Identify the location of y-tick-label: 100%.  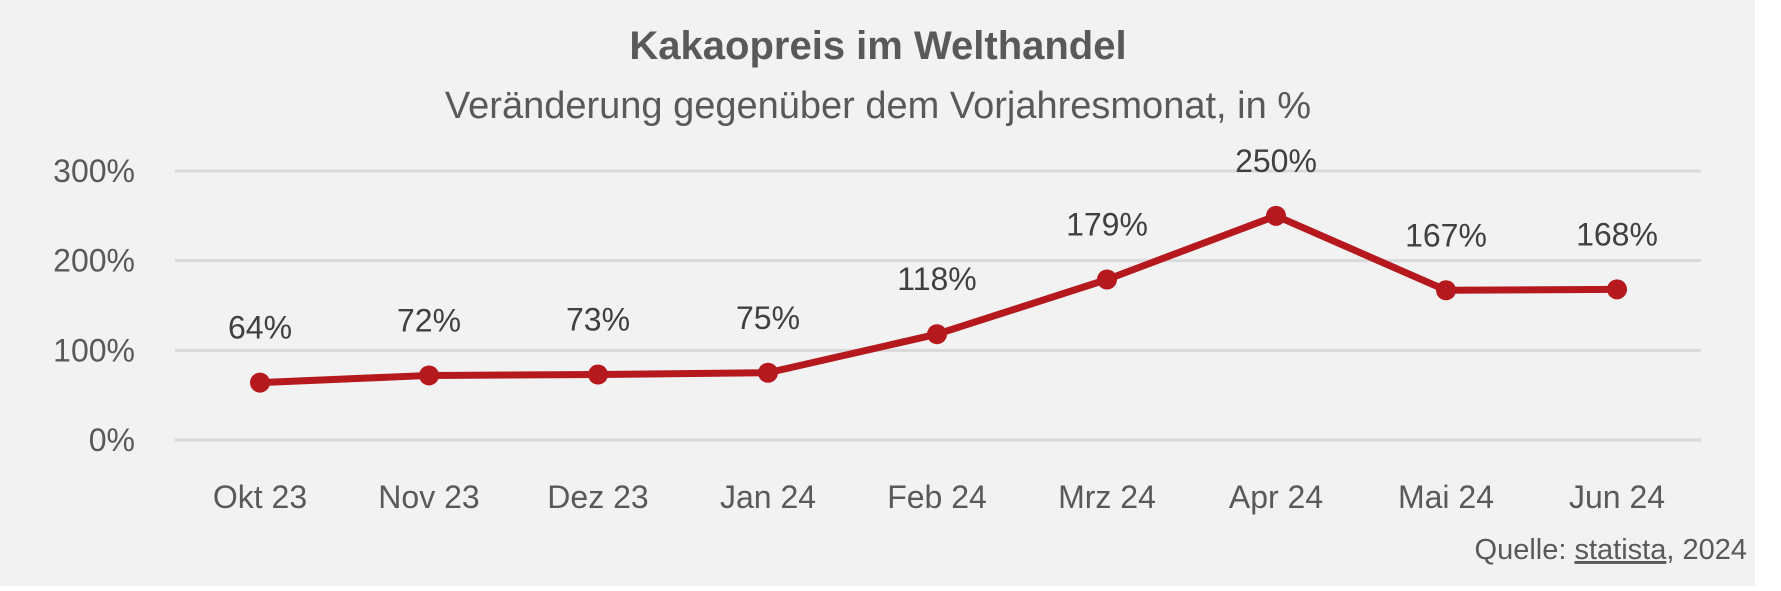
(94, 350).